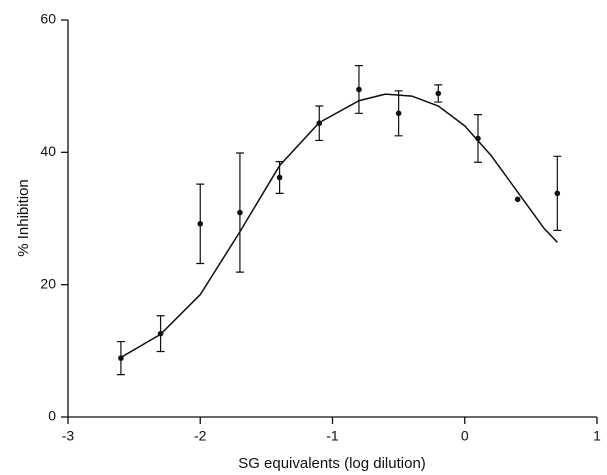 The height and width of the screenshot is (475, 607). Describe the element at coordinates (48, 19) in the screenshot. I see `y-tick-label: 60` at that location.